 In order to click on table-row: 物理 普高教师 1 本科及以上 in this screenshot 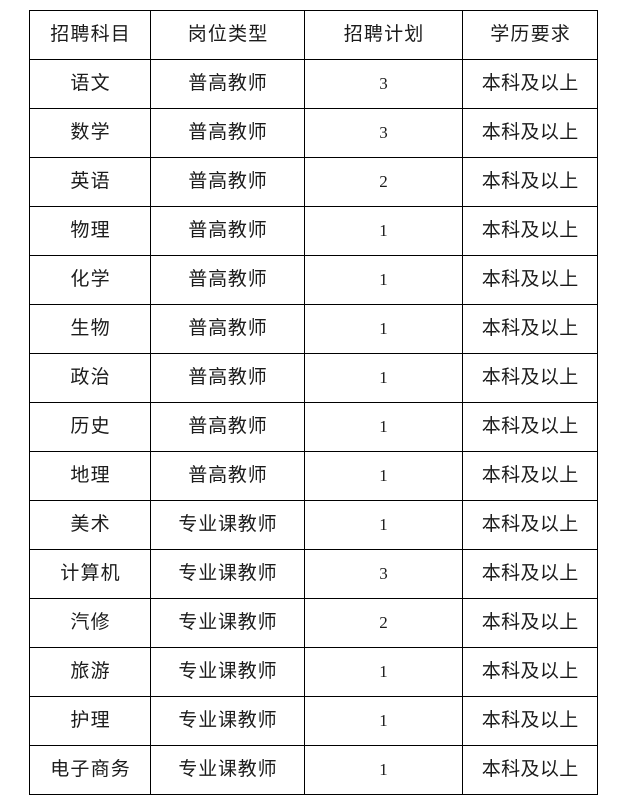, I will do `click(313, 231)`.